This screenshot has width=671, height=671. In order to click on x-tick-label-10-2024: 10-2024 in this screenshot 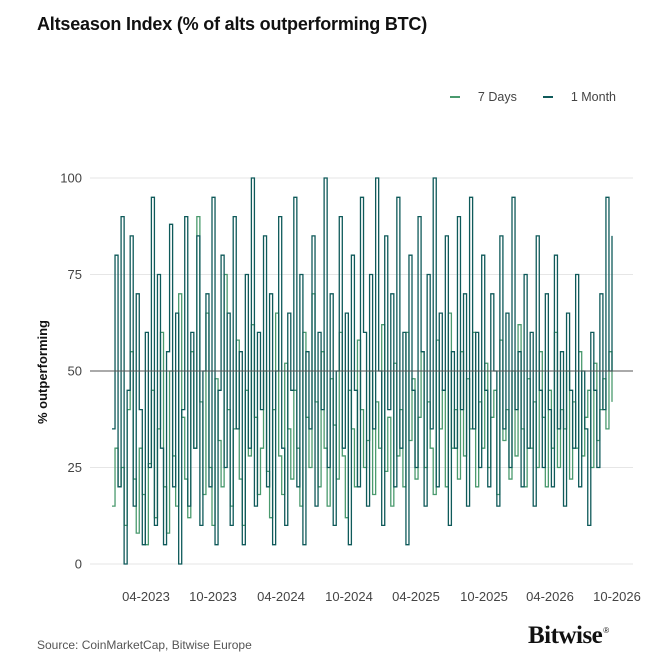, I will do `click(349, 596)`.